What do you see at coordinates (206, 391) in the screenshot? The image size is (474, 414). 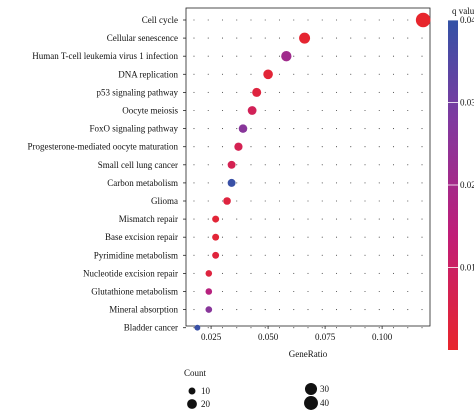 I see `size-legend-label: 10` at bounding box center [206, 391].